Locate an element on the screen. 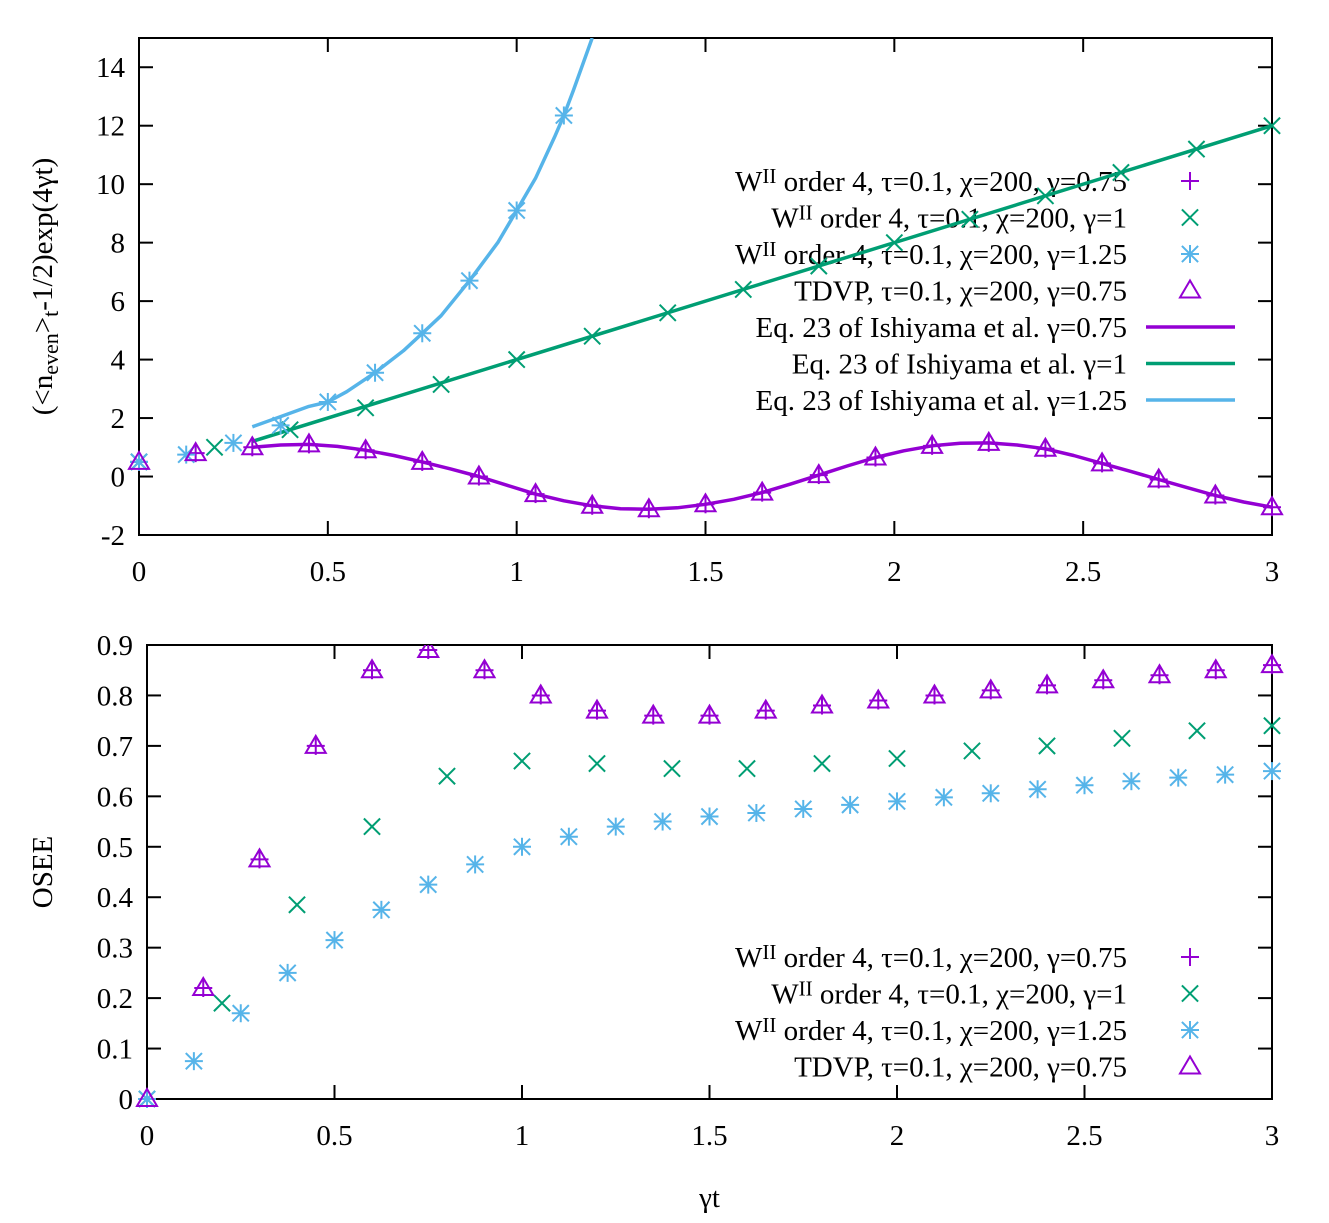 The height and width of the screenshot is (1223, 1329). x-tick-label: 1.5 is located at coordinates (709, 1136).